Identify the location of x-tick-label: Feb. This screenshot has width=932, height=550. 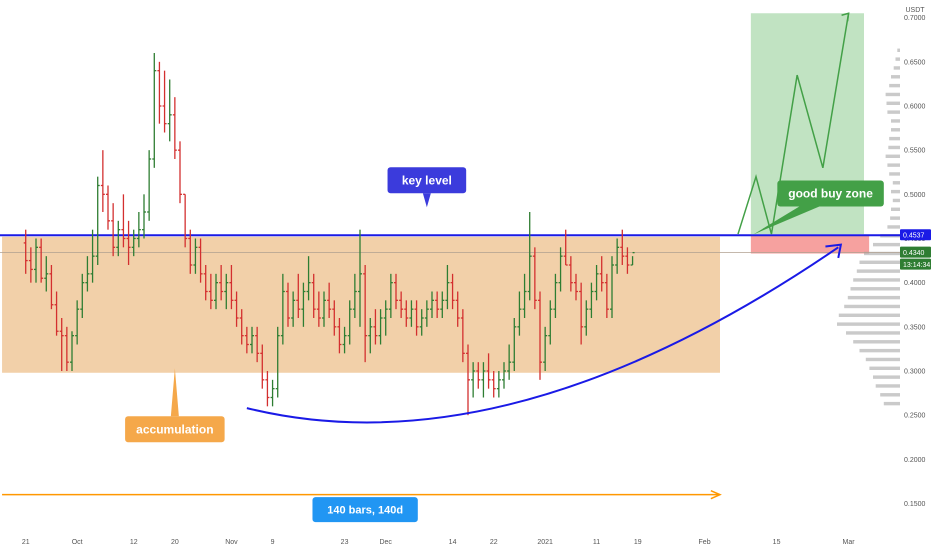
(705, 542).